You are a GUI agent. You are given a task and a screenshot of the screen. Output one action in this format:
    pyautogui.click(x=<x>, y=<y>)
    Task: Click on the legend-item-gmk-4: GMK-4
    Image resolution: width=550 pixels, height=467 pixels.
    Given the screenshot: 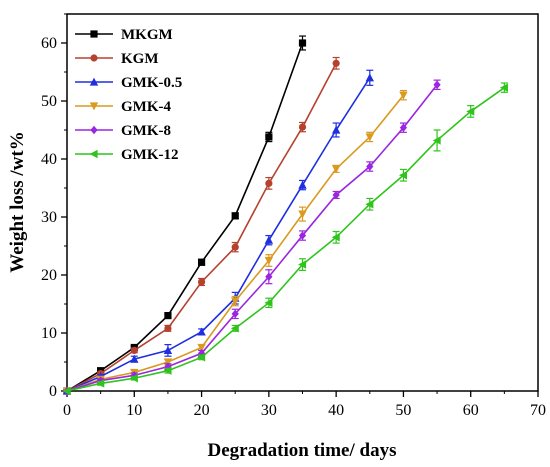 What is the action you would take?
    pyautogui.click(x=123, y=107)
    